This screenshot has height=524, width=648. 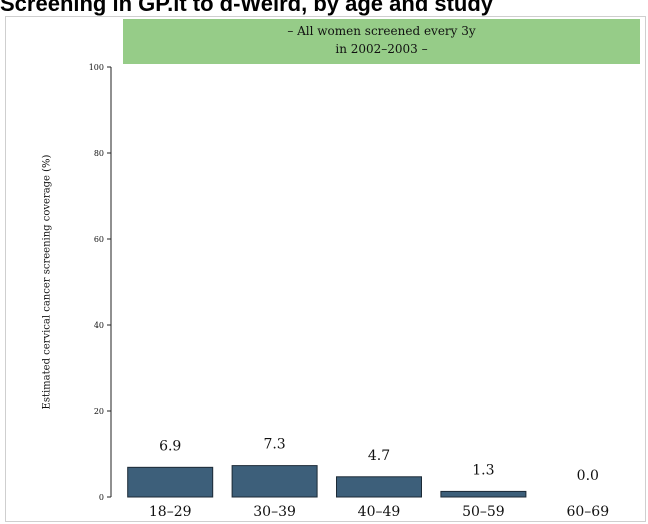 I want to click on y-tick-label: 60, so click(x=99, y=239).